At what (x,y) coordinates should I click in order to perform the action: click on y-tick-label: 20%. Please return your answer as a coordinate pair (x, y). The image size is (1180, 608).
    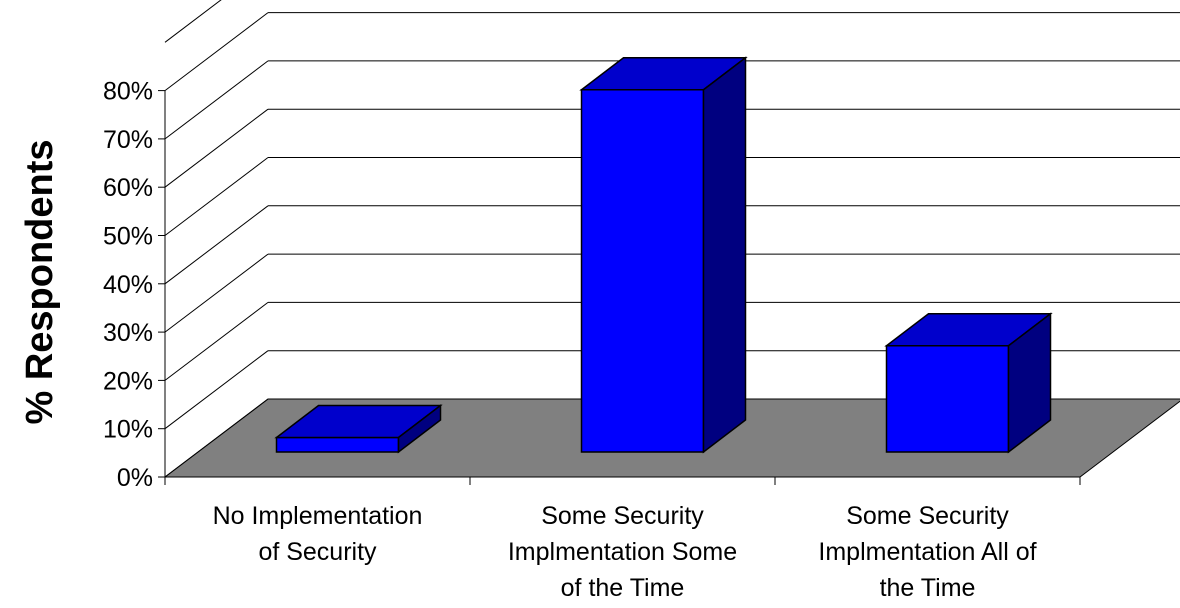
    Looking at the image, I should click on (128, 381).